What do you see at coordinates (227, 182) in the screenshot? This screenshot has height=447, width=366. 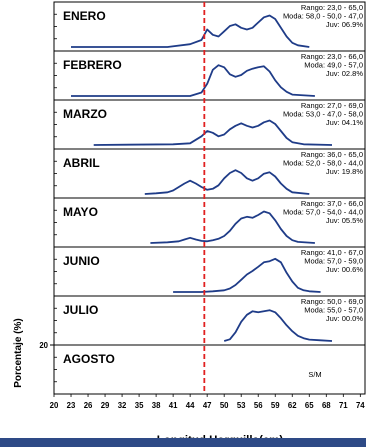 I see `series-line-abril` at bounding box center [227, 182].